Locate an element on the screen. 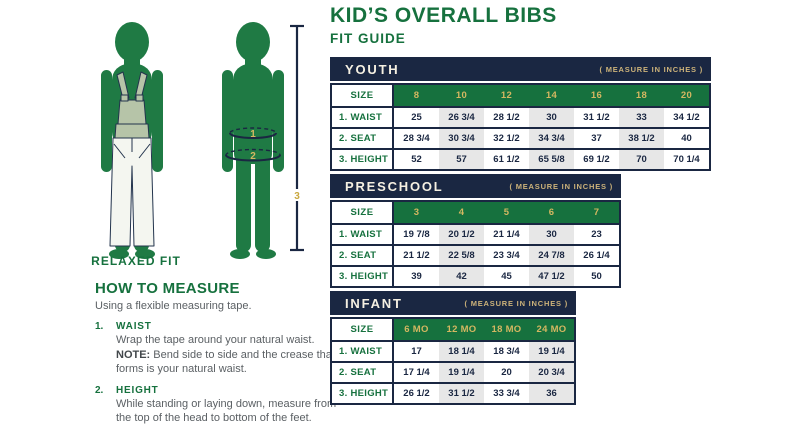 The width and height of the screenshot is (800, 429). value-cell: 69 1/2 is located at coordinates (596, 158).